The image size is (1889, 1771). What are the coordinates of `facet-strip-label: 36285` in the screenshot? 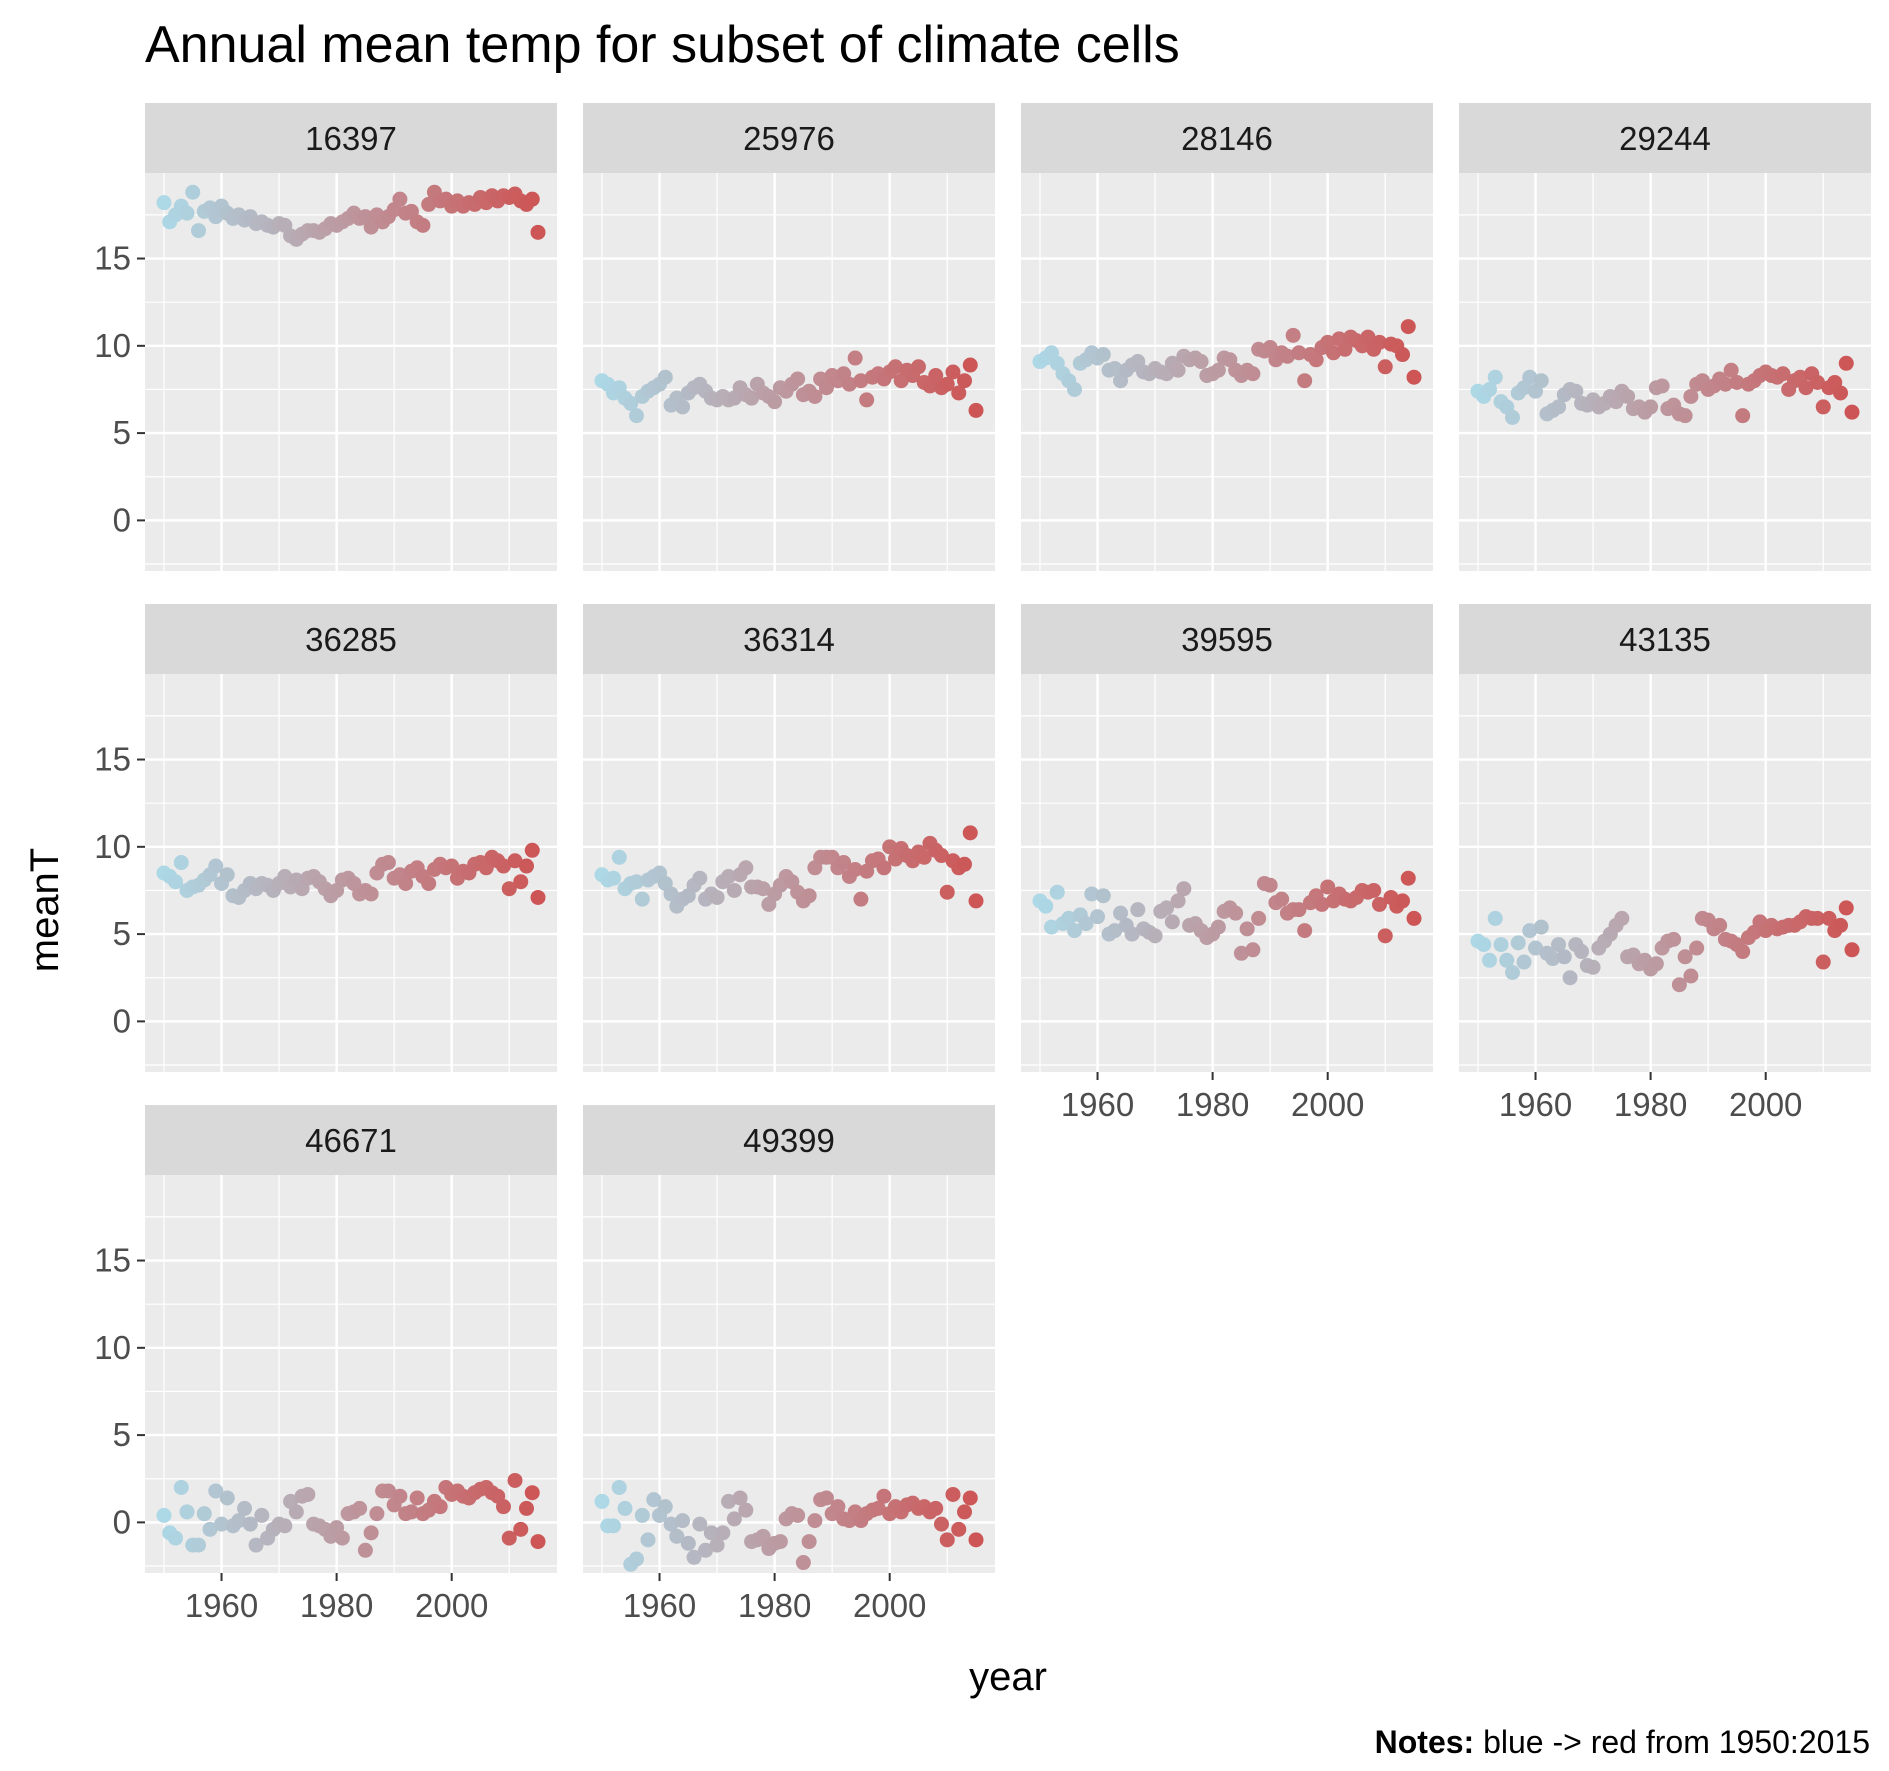 It's located at (351, 639).